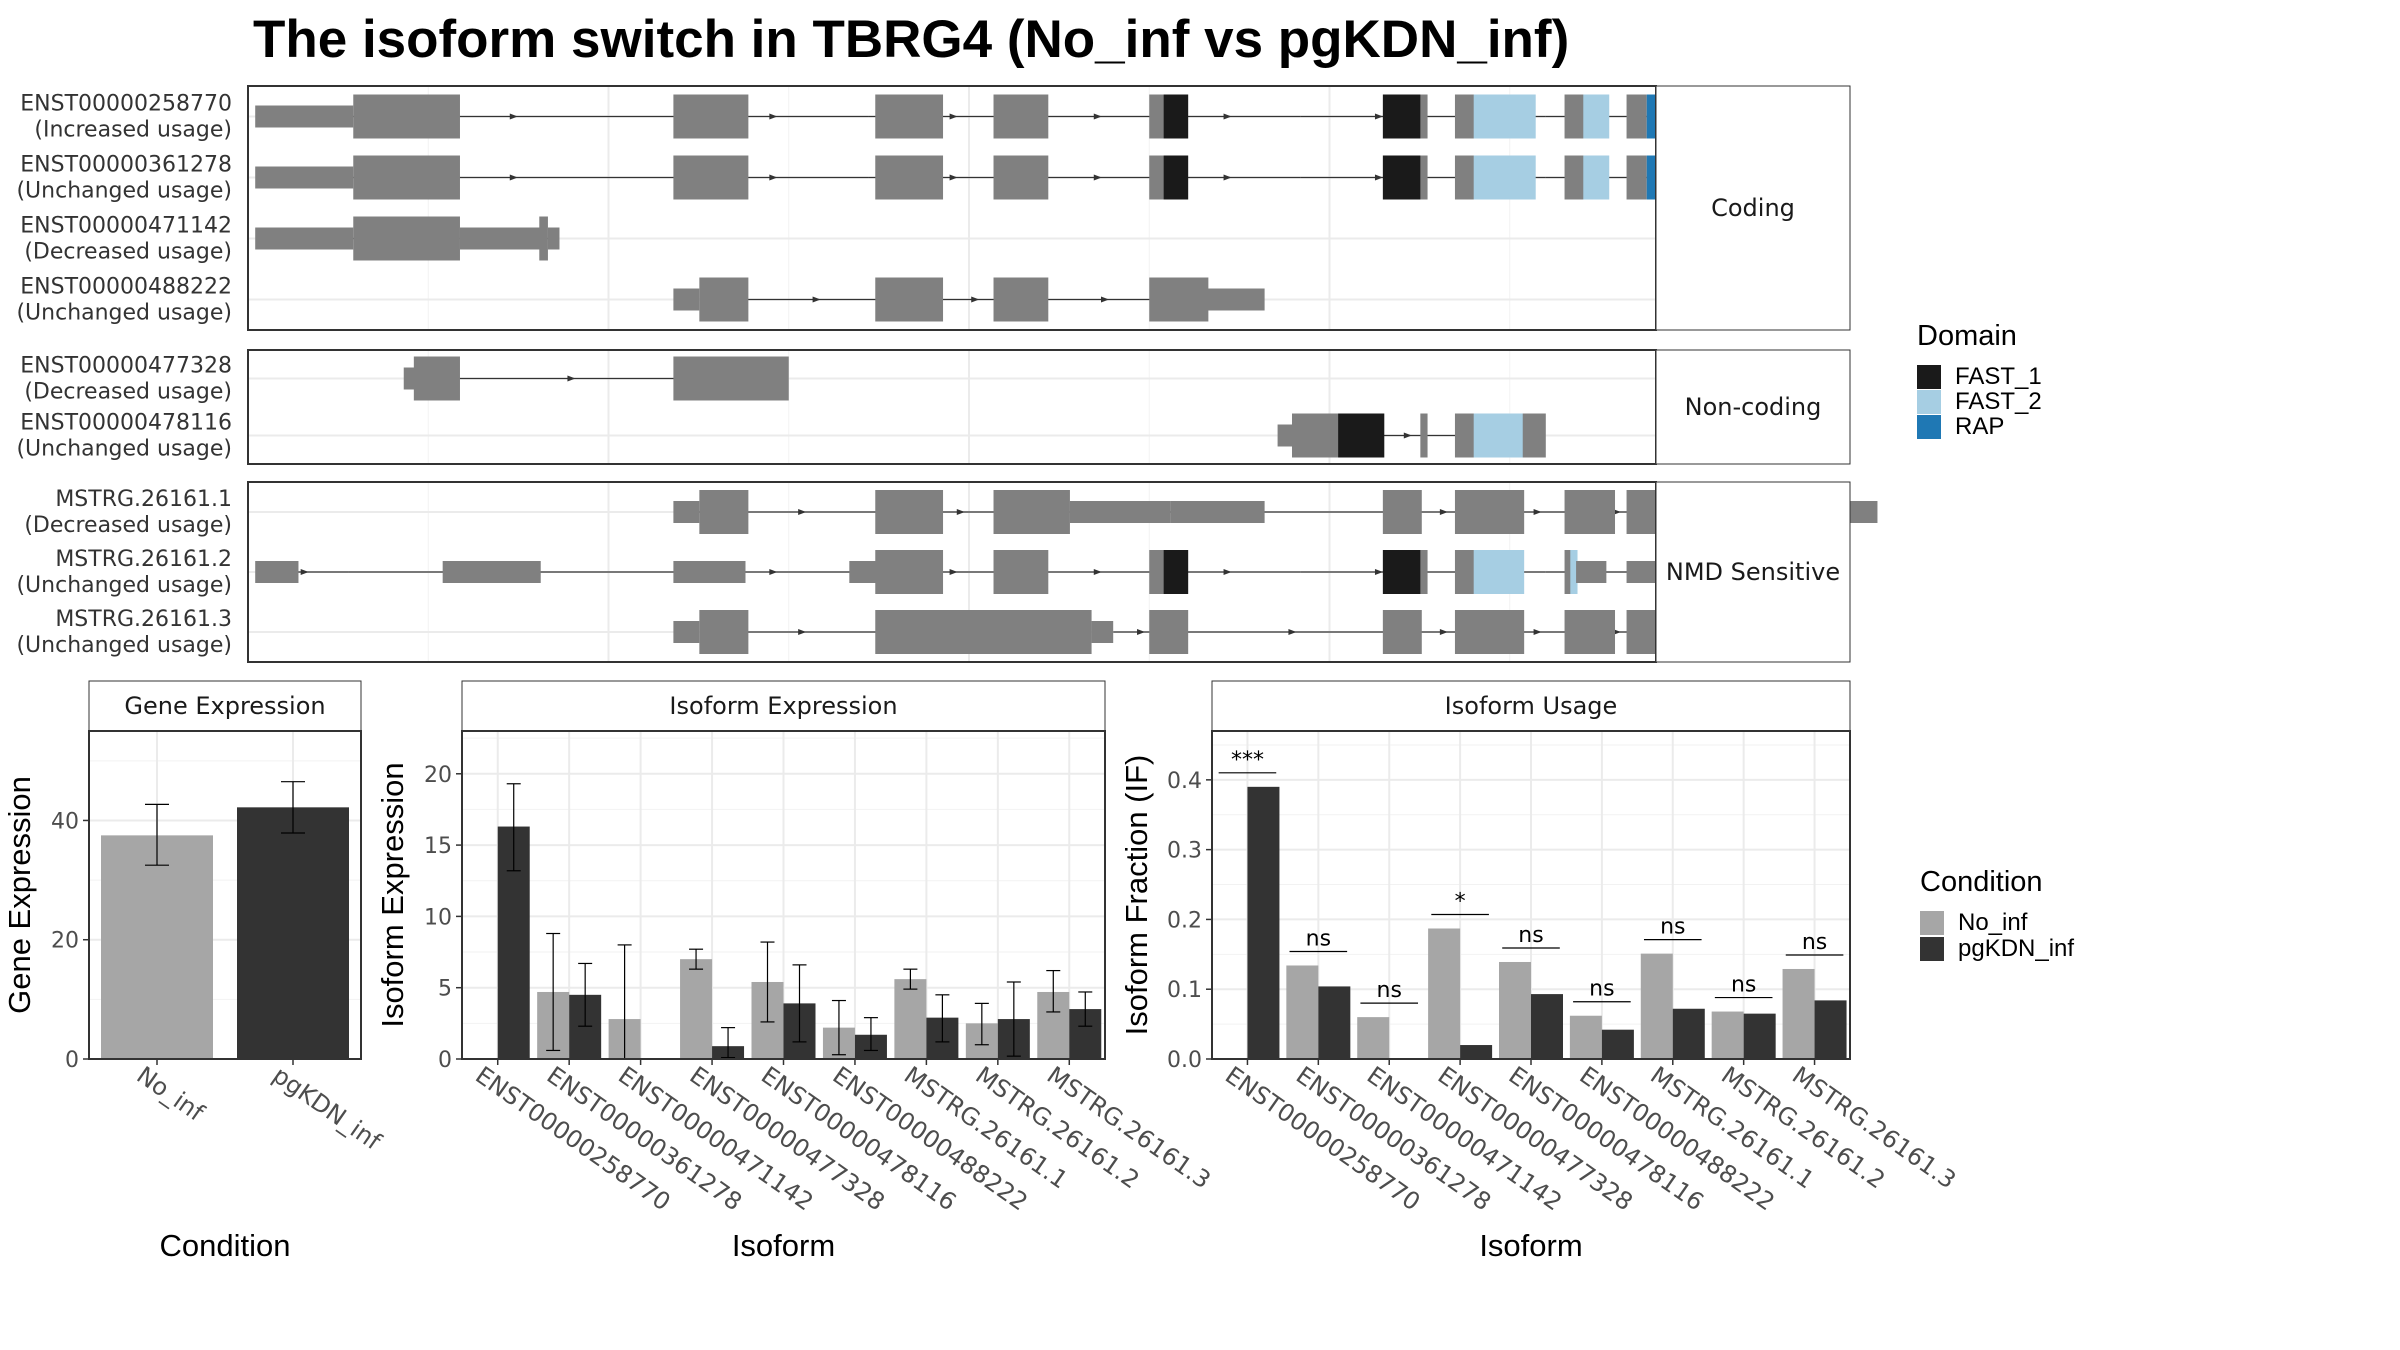 The height and width of the screenshot is (1350, 2400). Describe the element at coordinates (1263, 922) in the screenshot. I see `bar-pgKDN_inf-ENST00000258770` at that location.